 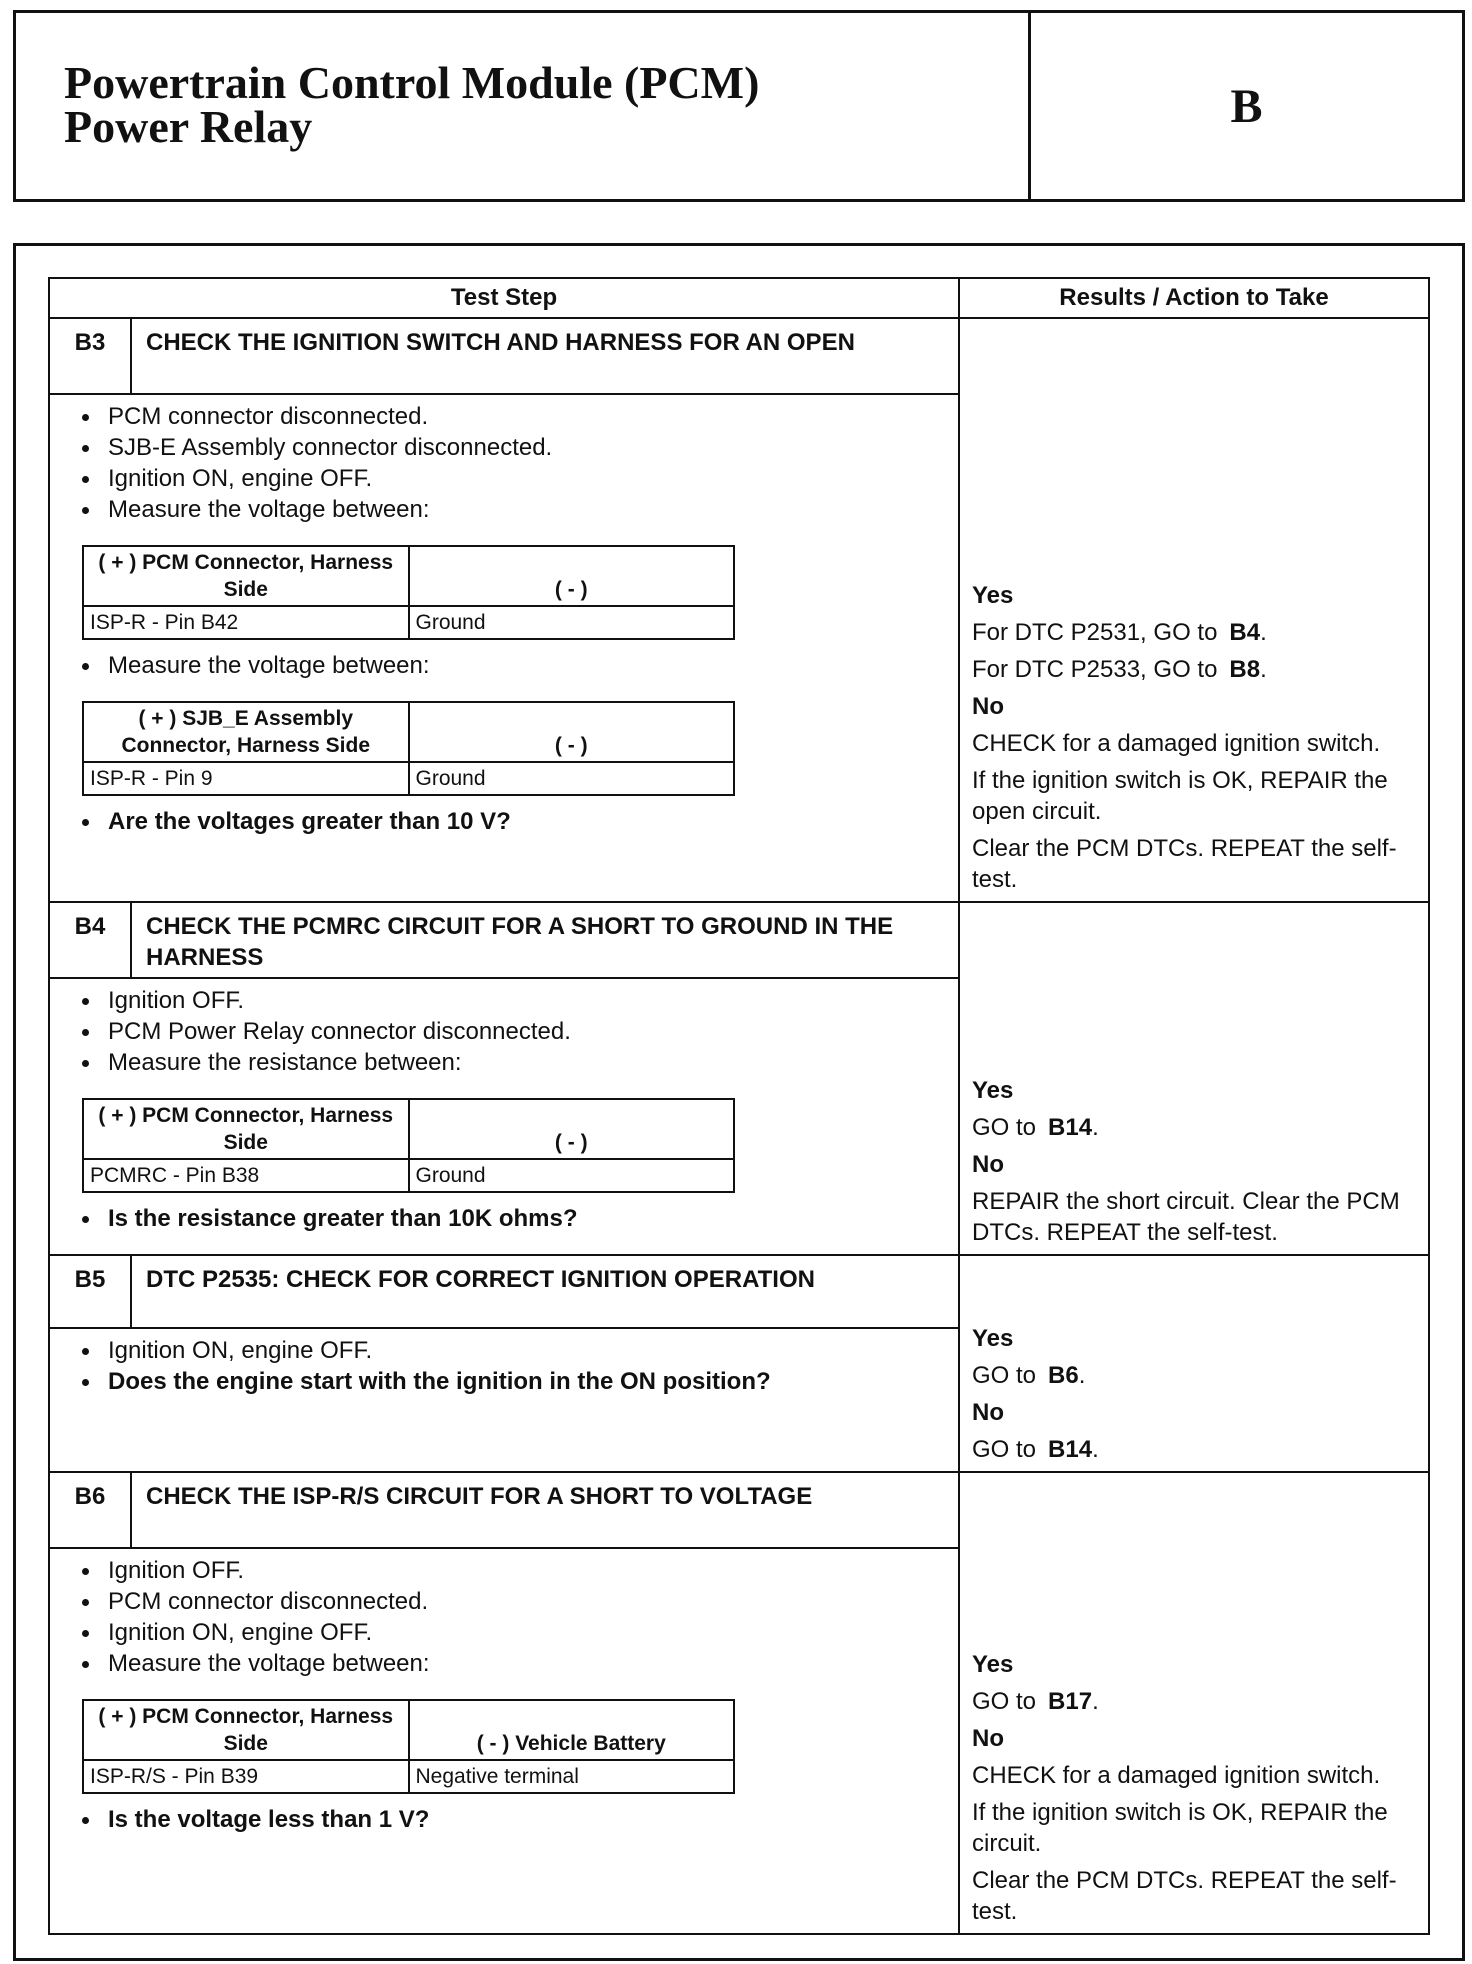 What do you see at coordinates (1246, 106) in the screenshot?
I see `section-letter: B` at bounding box center [1246, 106].